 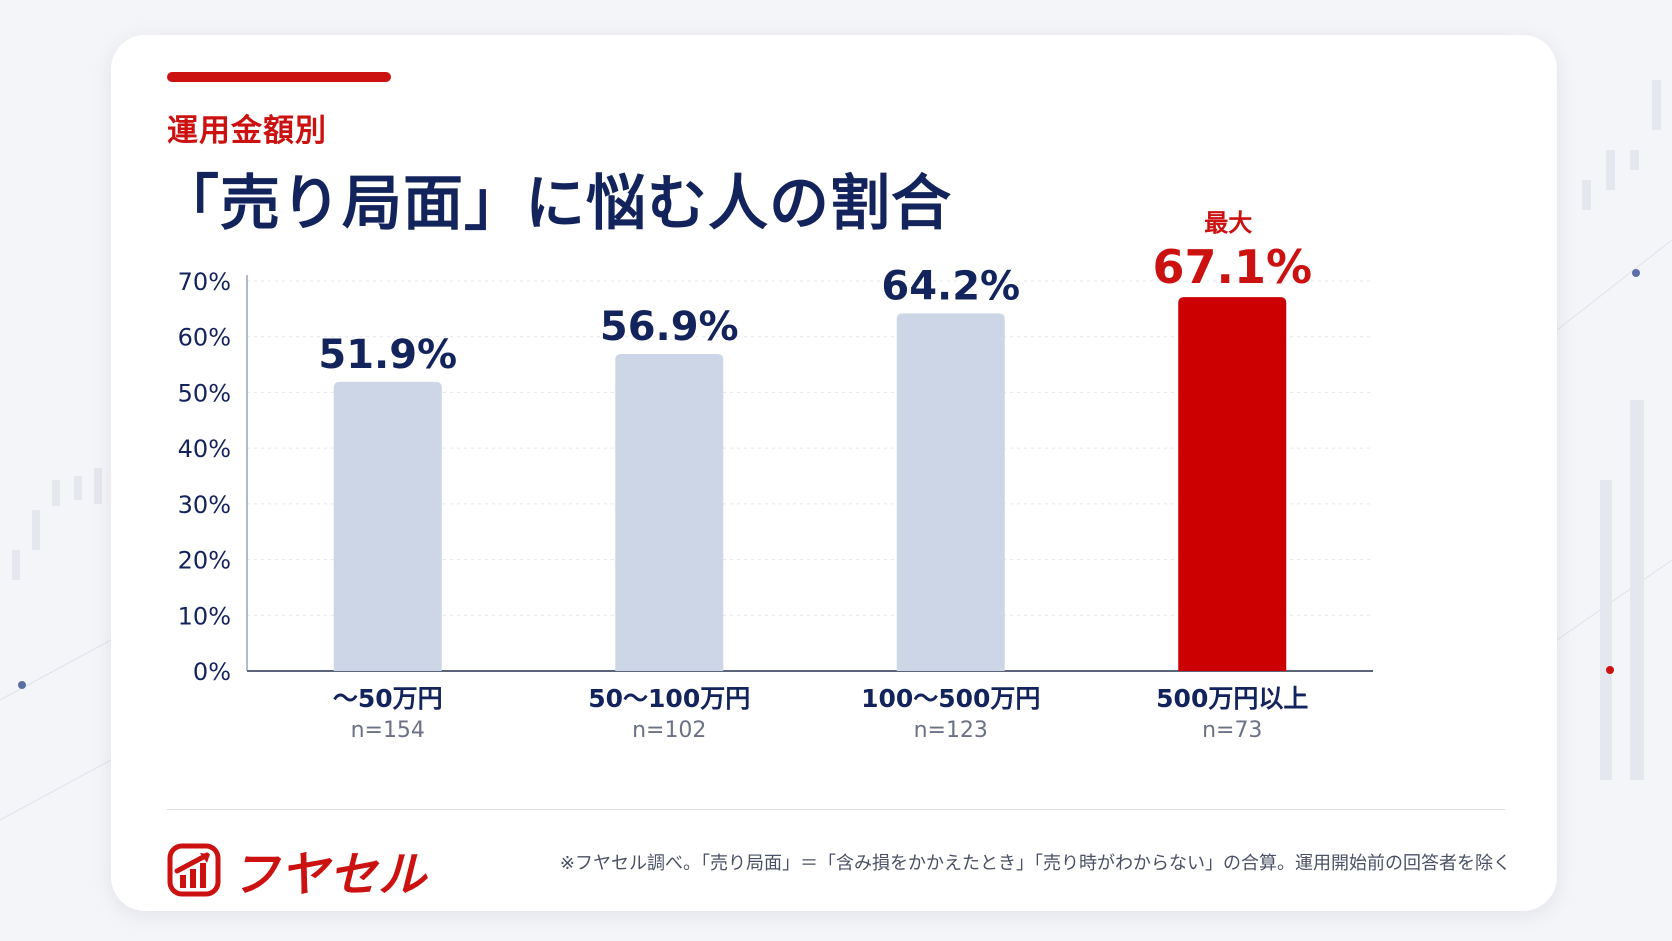 What do you see at coordinates (836, 809) in the screenshot?
I see `footer-divider` at bounding box center [836, 809].